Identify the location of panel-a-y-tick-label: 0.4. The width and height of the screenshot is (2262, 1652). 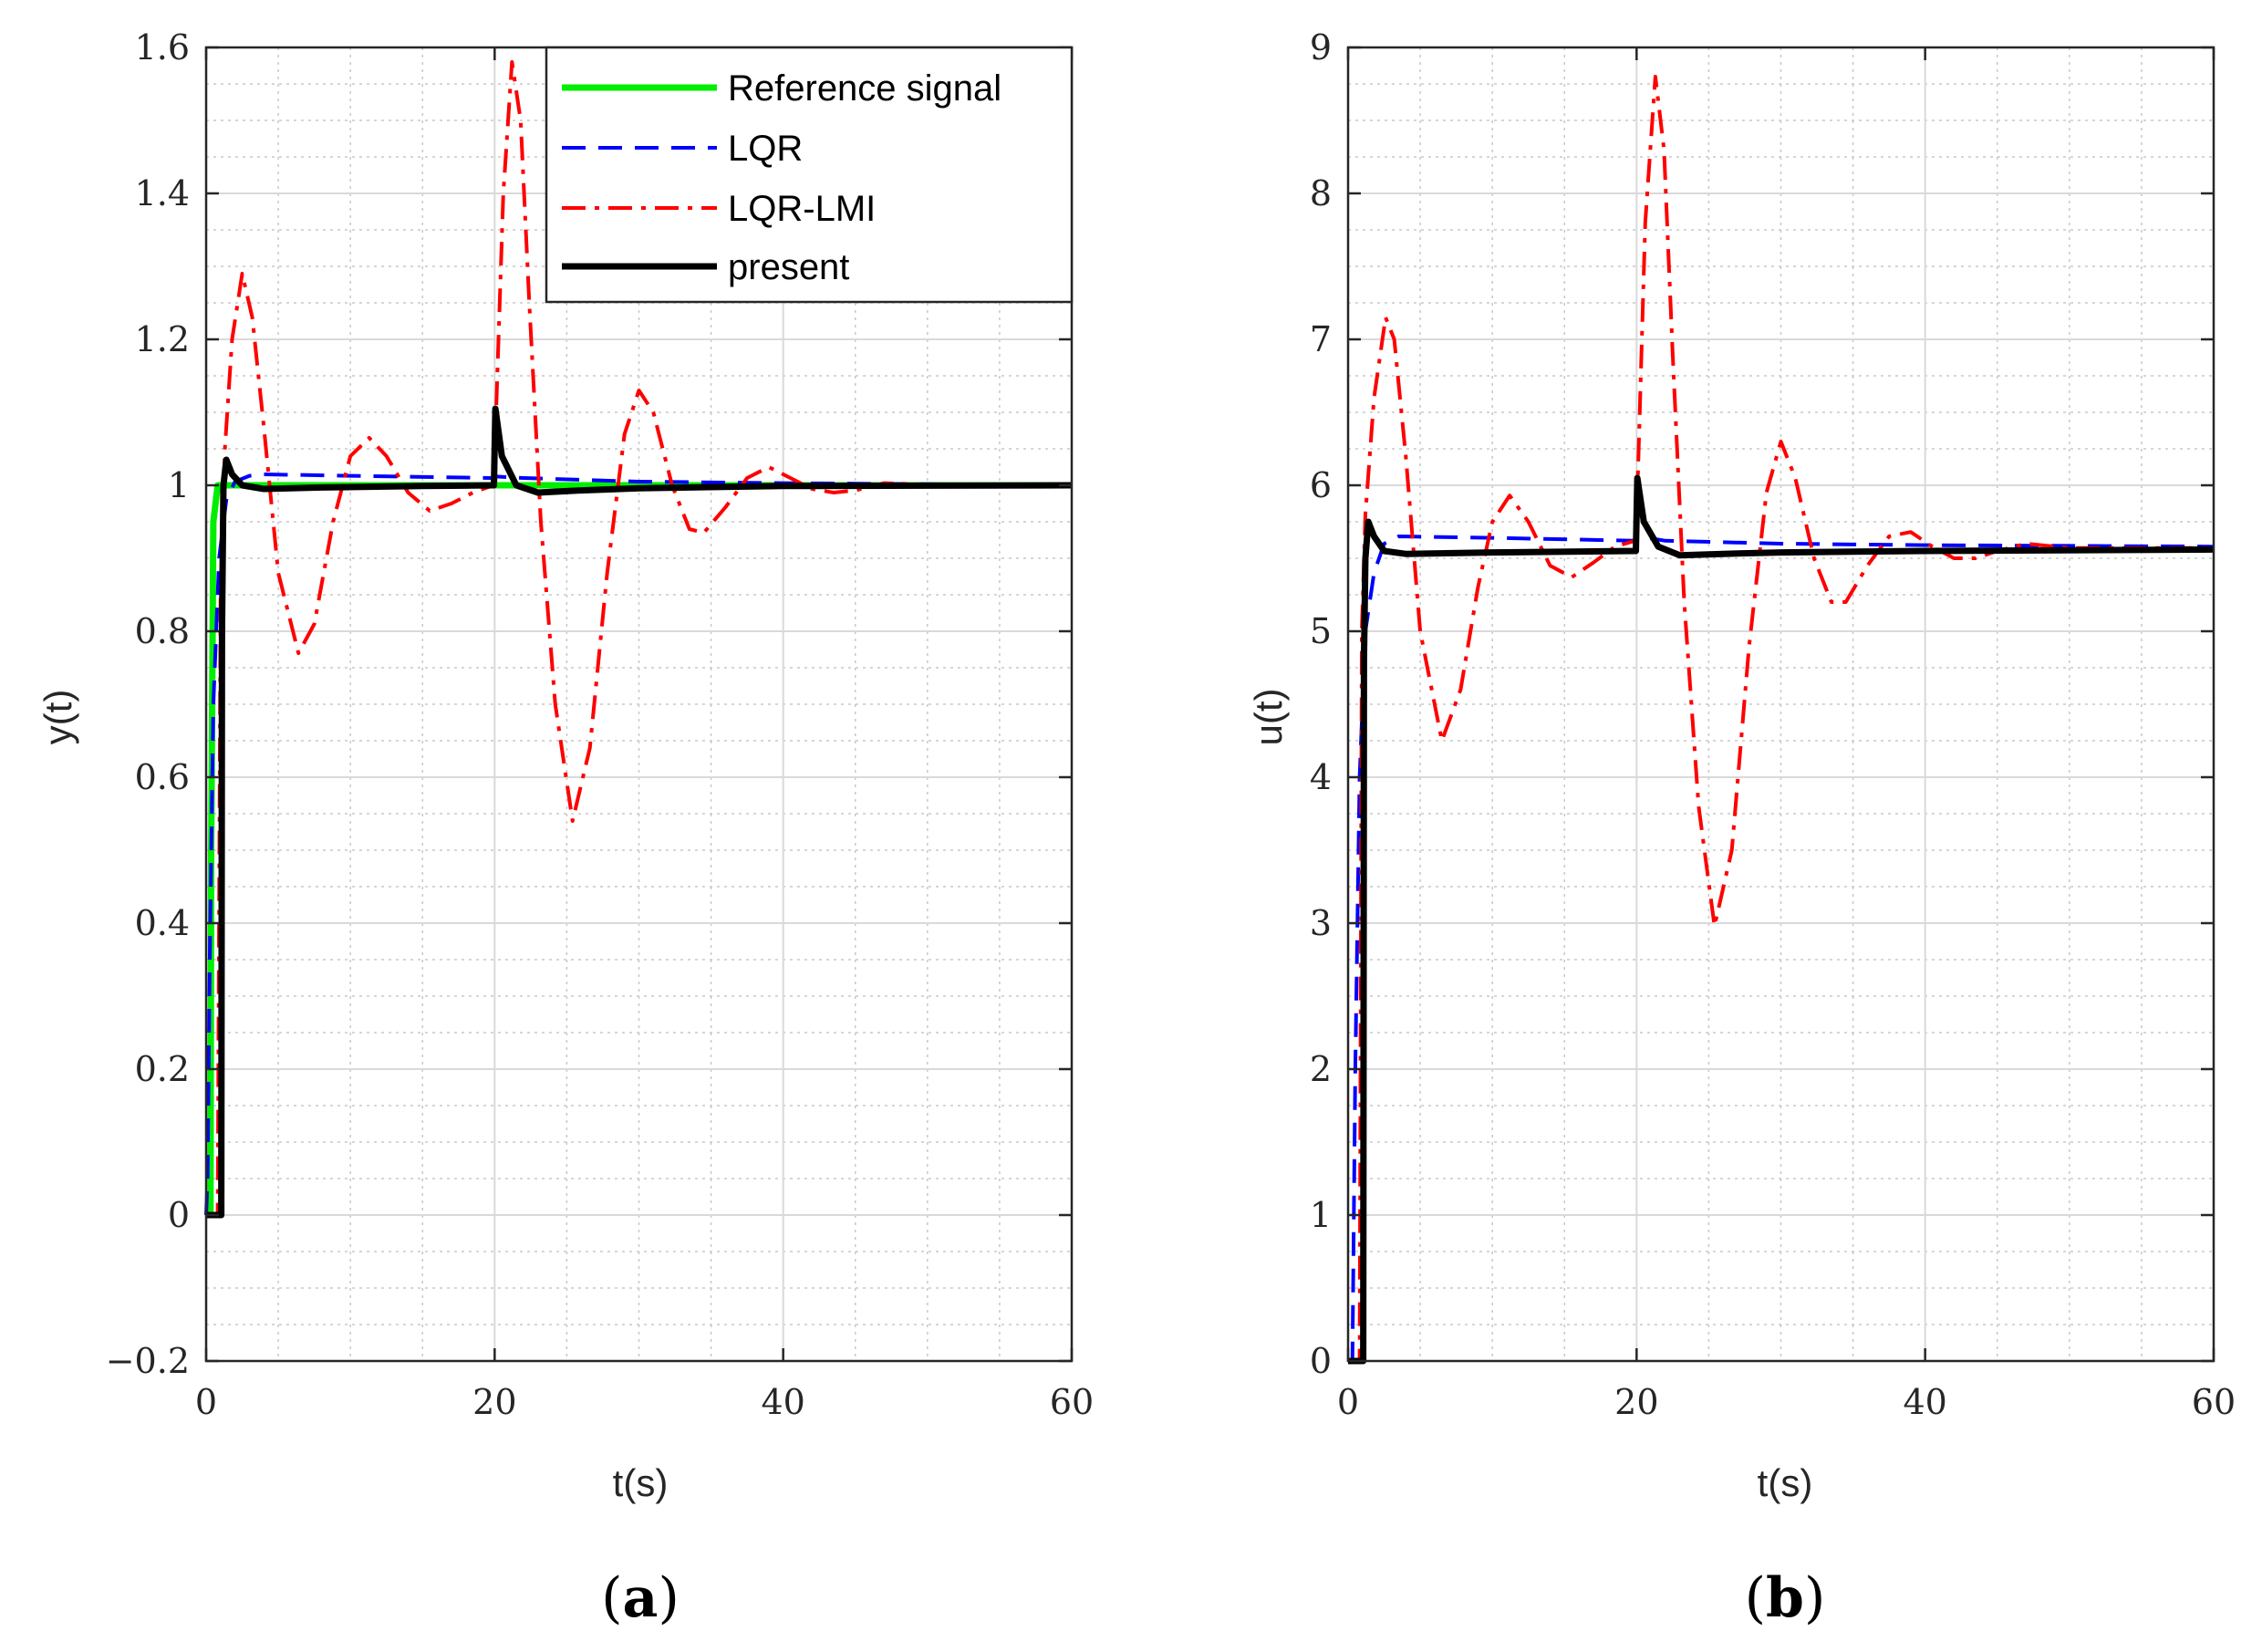
(162, 923).